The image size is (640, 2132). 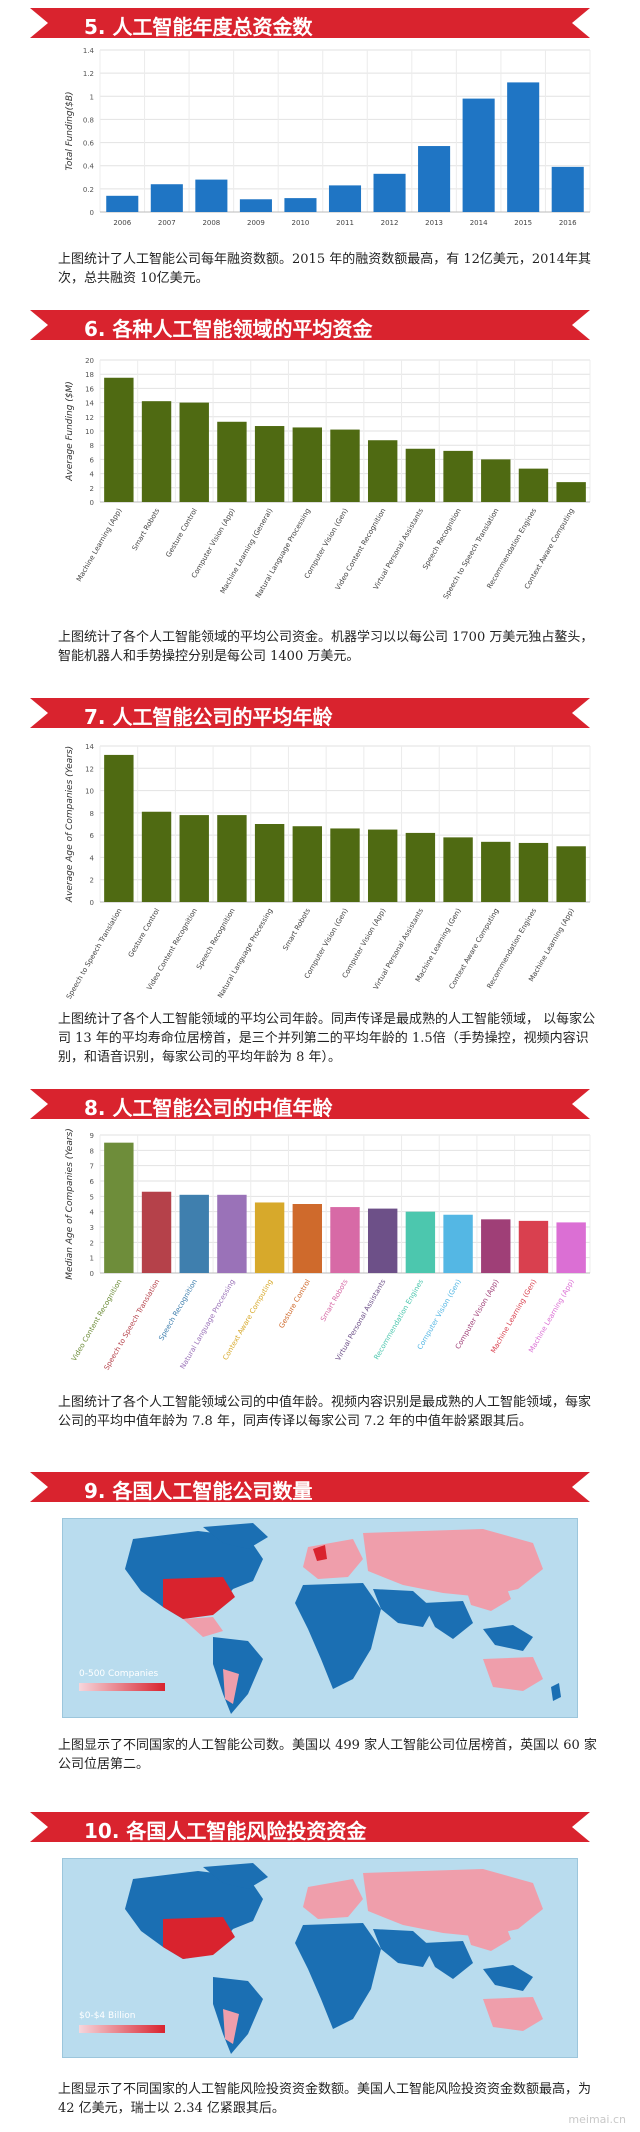 I want to click on y-tick-label: 2, so click(x=92, y=881).